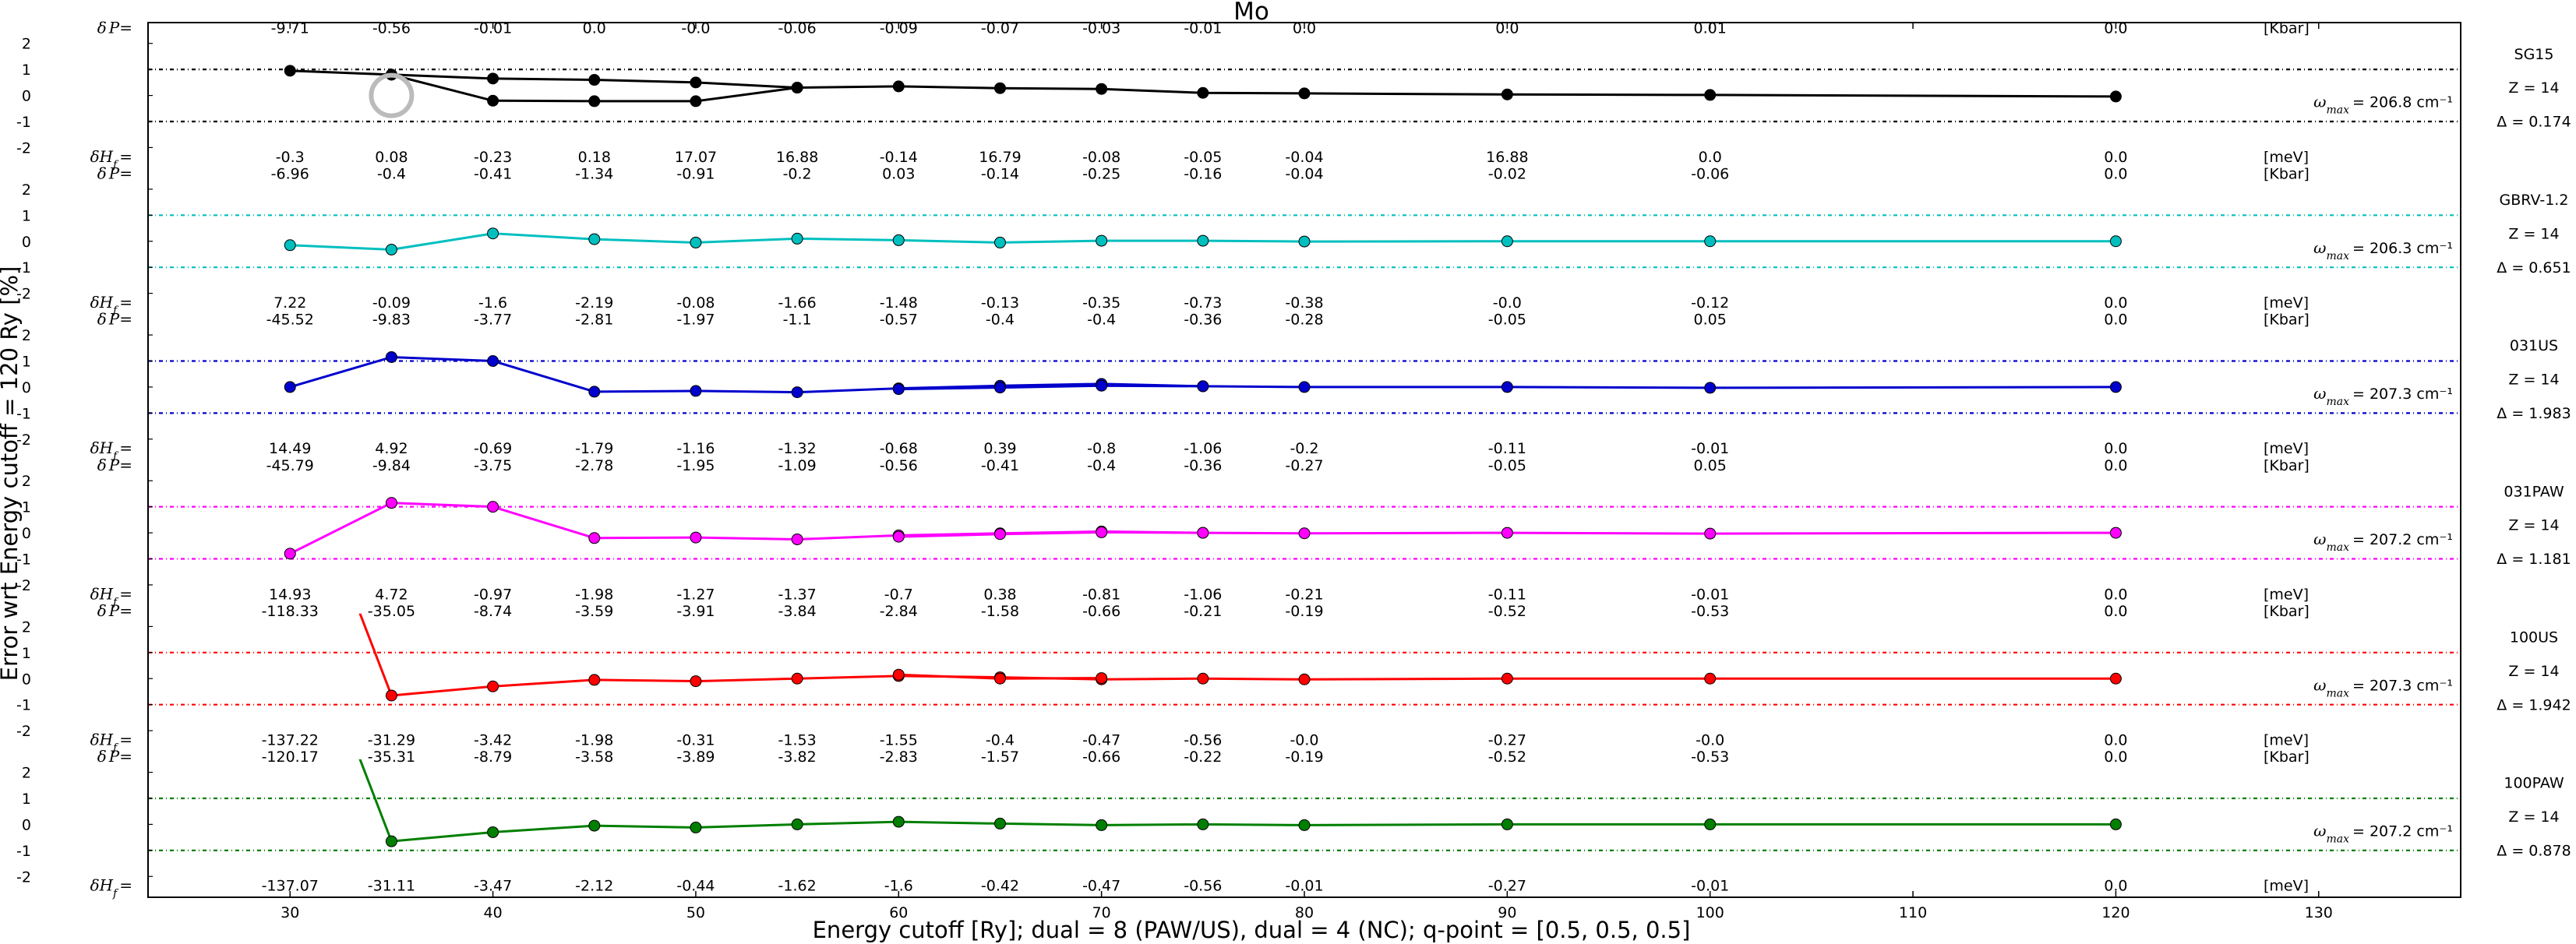  What do you see at coordinates (290, 448) in the screenshot?
I see `dH-value: 14.49` at bounding box center [290, 448].